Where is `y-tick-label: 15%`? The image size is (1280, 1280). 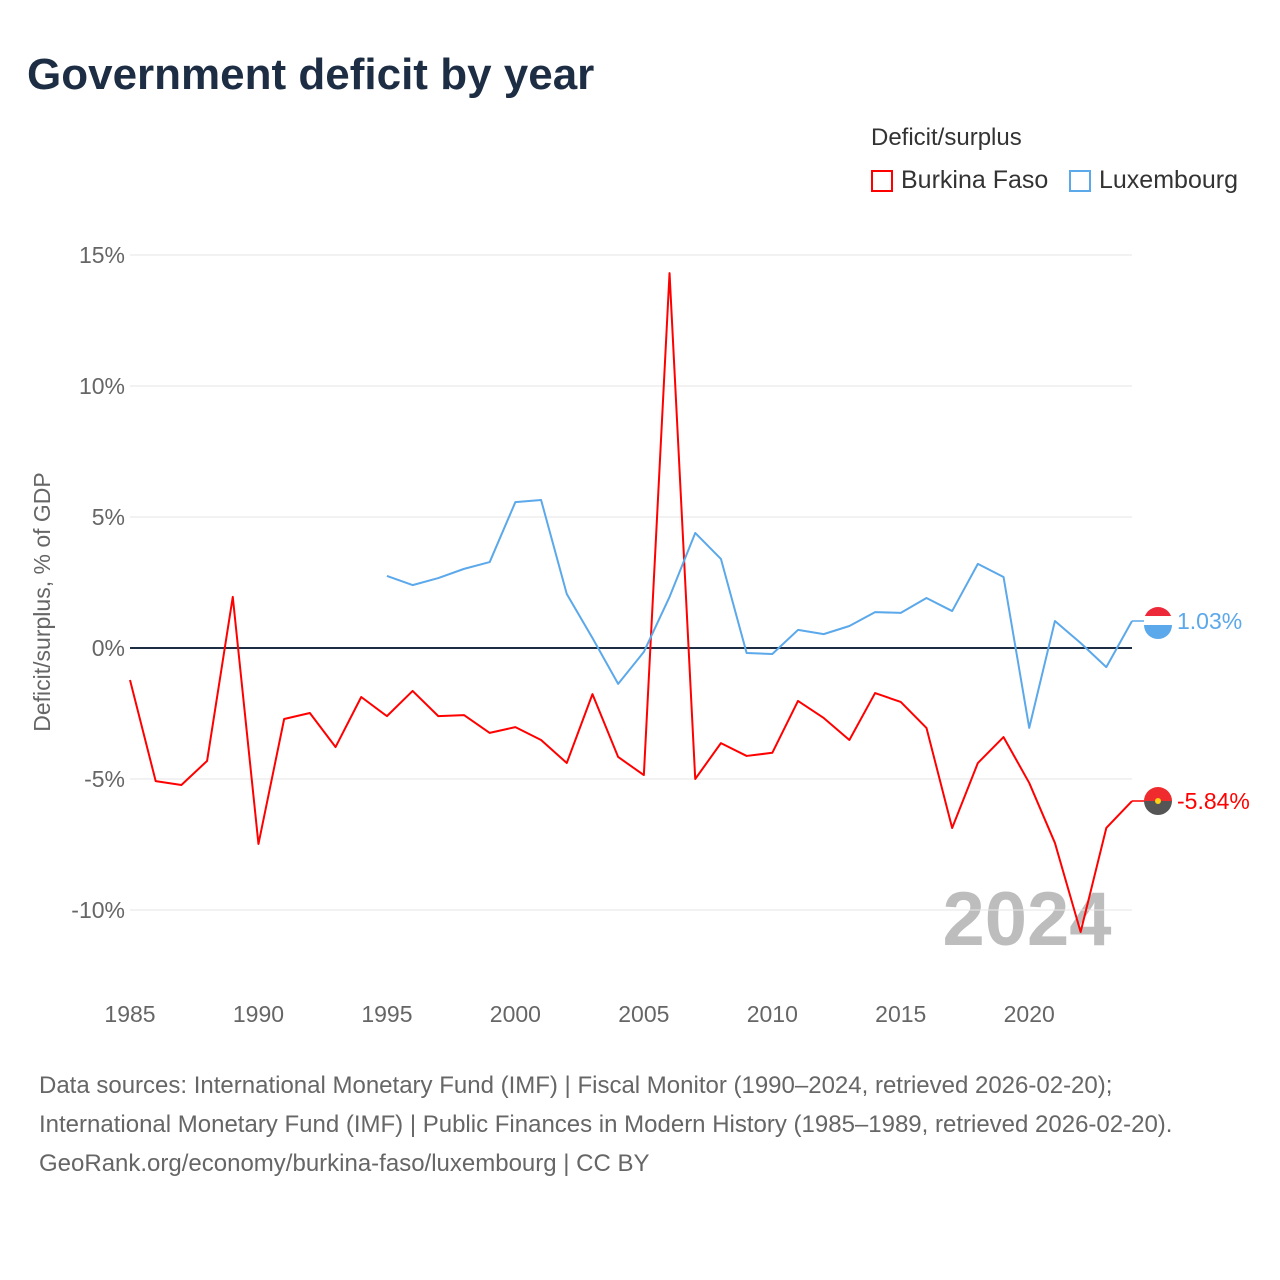
y-tick-label: 15% is located at coordinates (102, 255).